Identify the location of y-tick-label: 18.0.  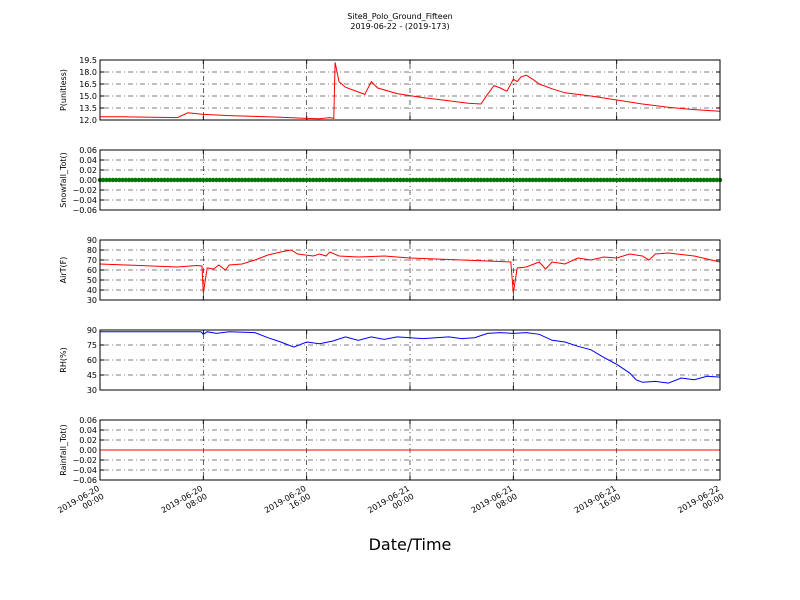
(88, 72).